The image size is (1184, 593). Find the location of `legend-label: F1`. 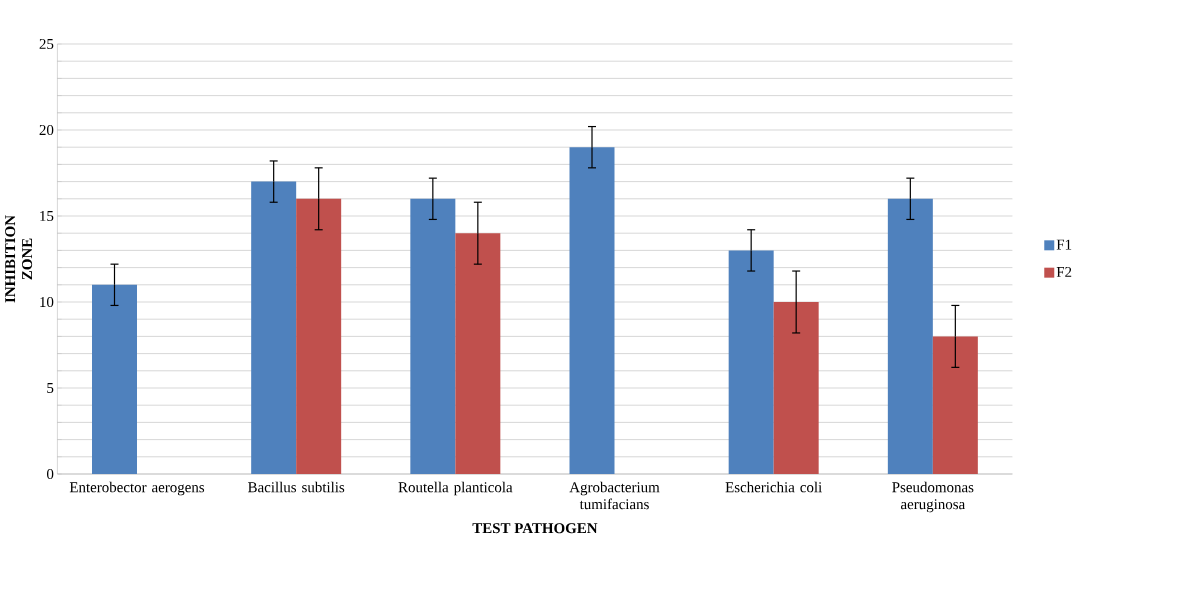

legend-label: F1 is located at coordinates (1064, 244).